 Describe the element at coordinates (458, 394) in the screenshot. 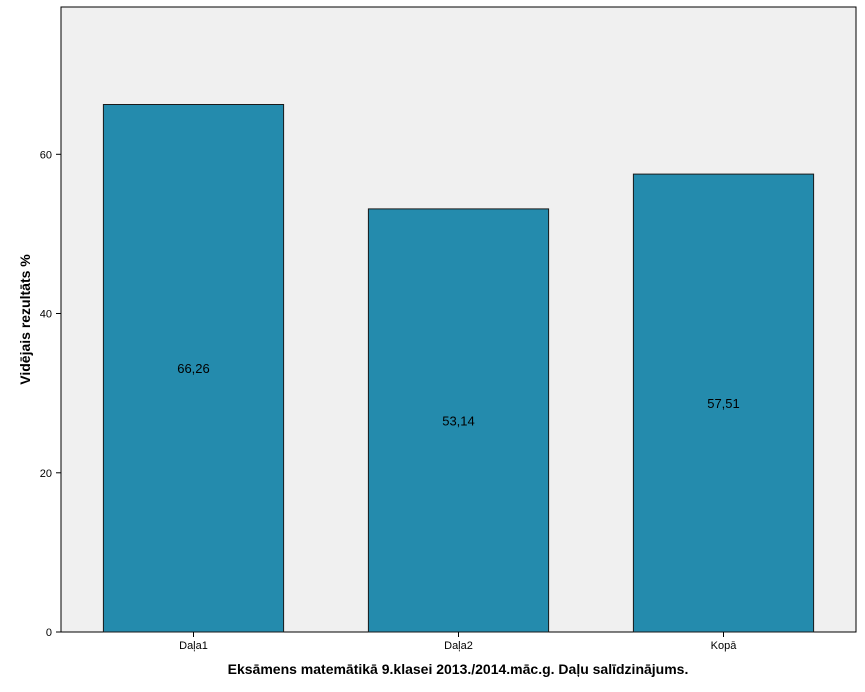

I see `data-labels-group: 66,26 53,14 57,51` at that location.